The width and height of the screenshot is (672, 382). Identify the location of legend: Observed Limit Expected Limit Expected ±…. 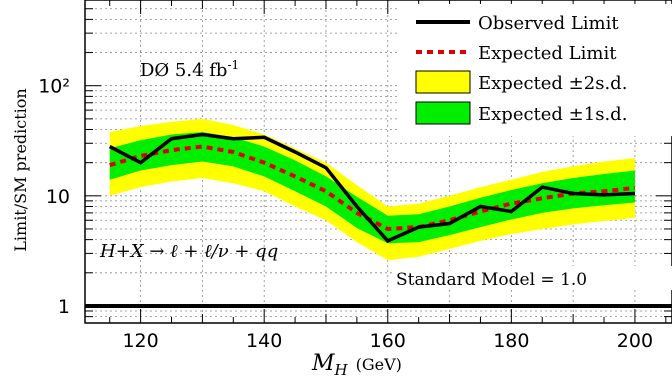
(536, 70).